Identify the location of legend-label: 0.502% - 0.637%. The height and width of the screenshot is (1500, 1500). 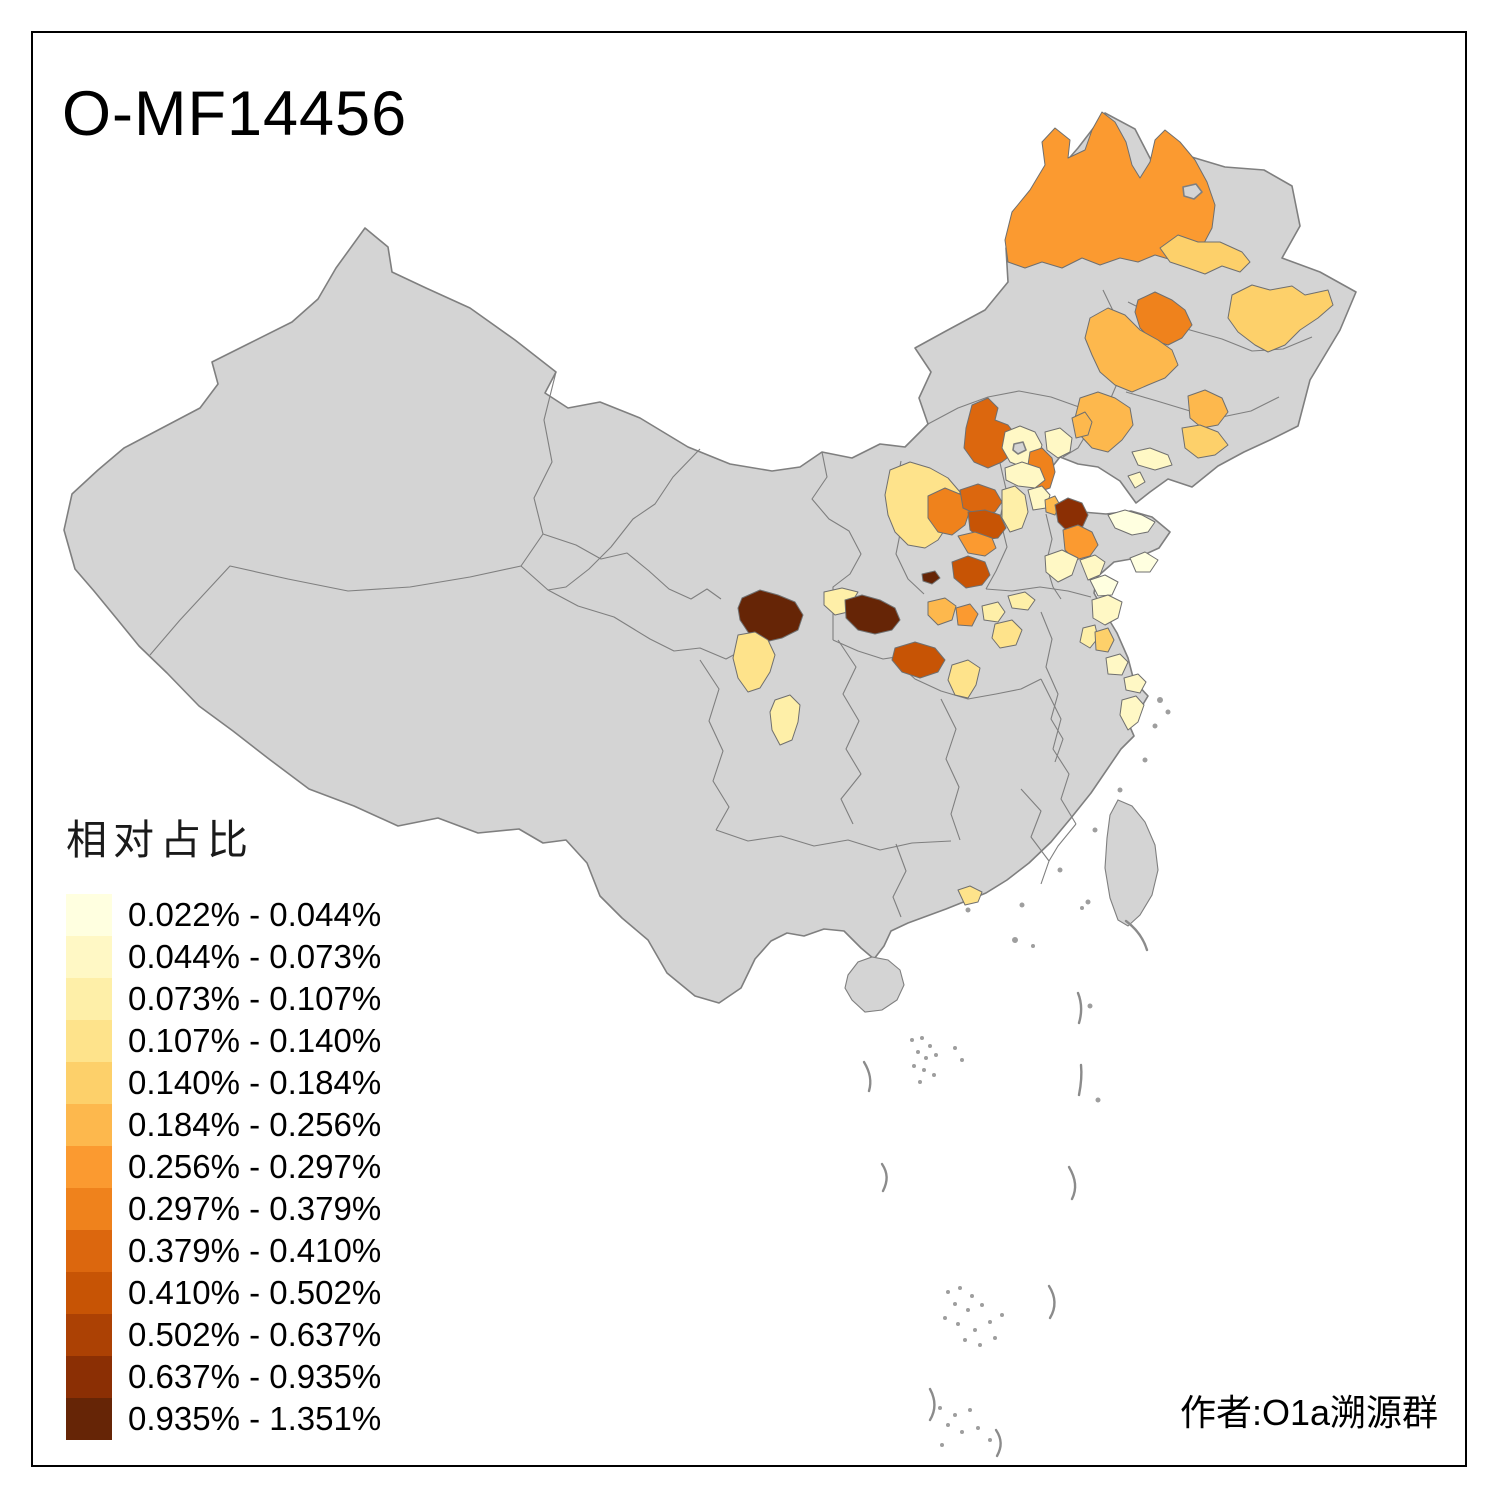
(255, 1334).